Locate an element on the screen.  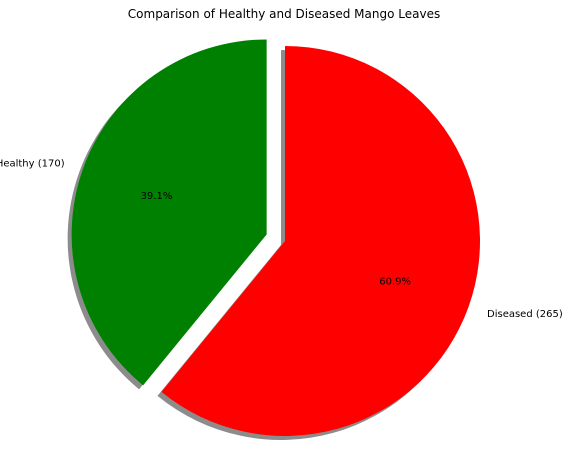
slice-percent-1: 60.9% is located at coordinates (395, 281).